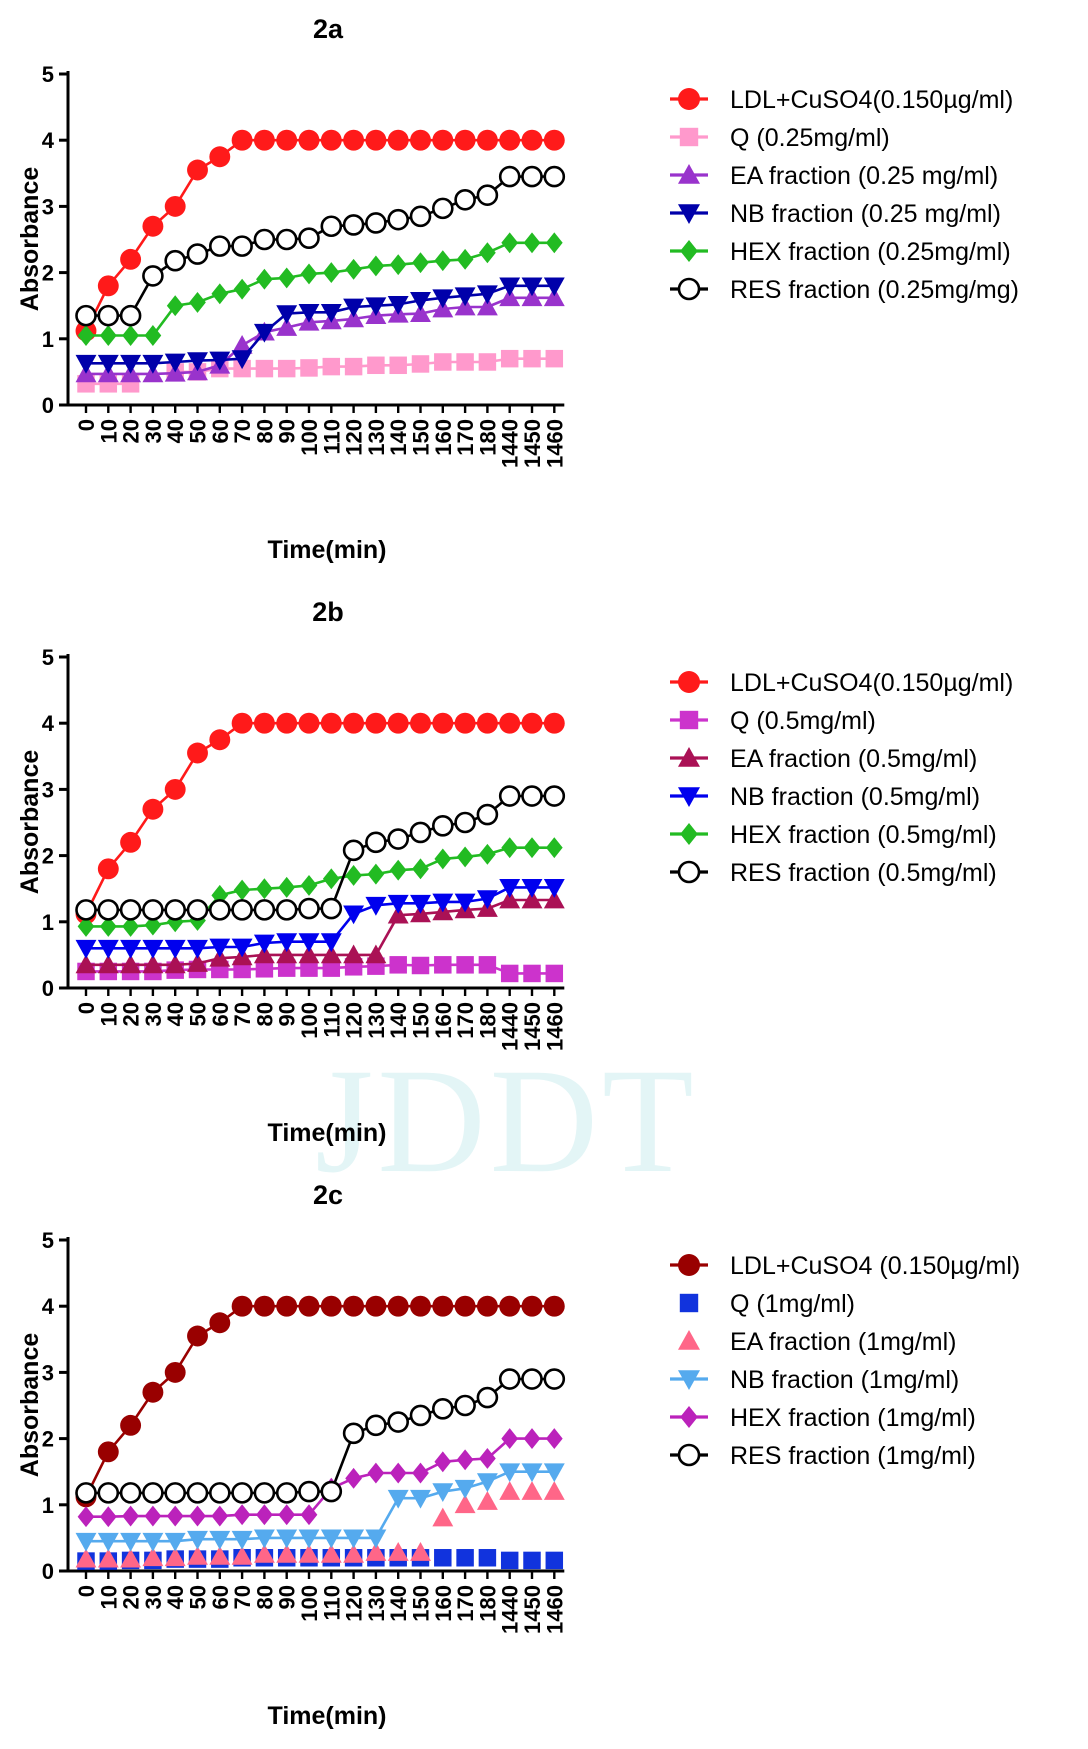 This screenshot has width=1088, height=1749. I want to click on x-tick-label: 110, so click(331, 437).